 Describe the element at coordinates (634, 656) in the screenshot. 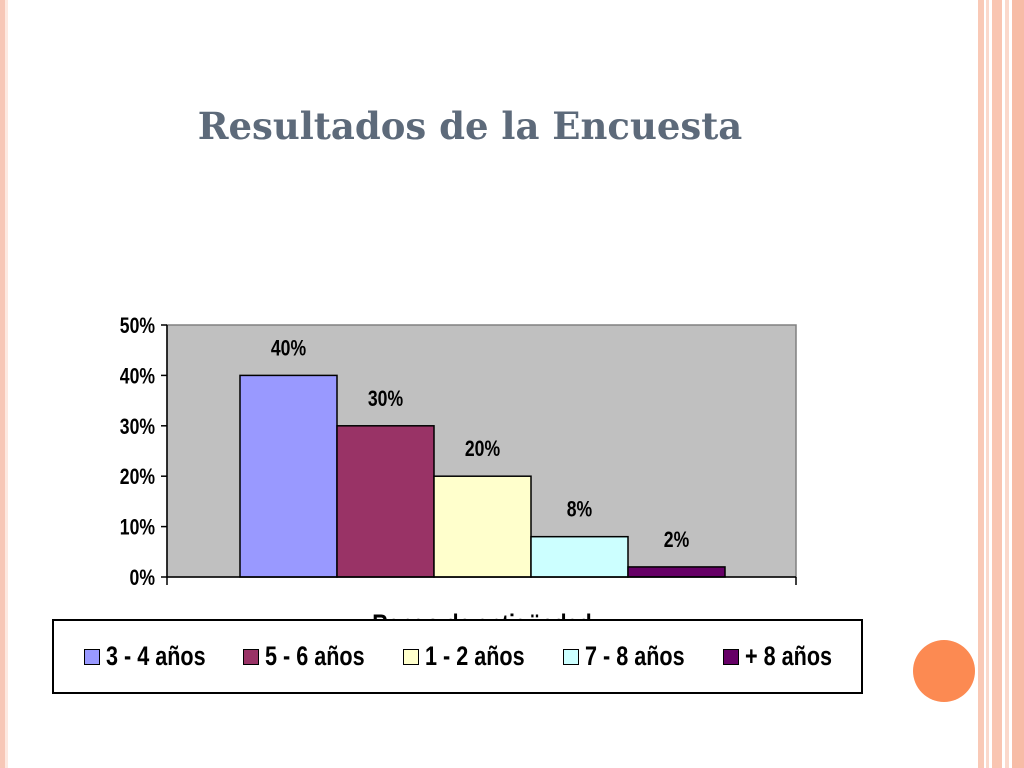

I see `legend-label: 7 - 8 años` at that location.